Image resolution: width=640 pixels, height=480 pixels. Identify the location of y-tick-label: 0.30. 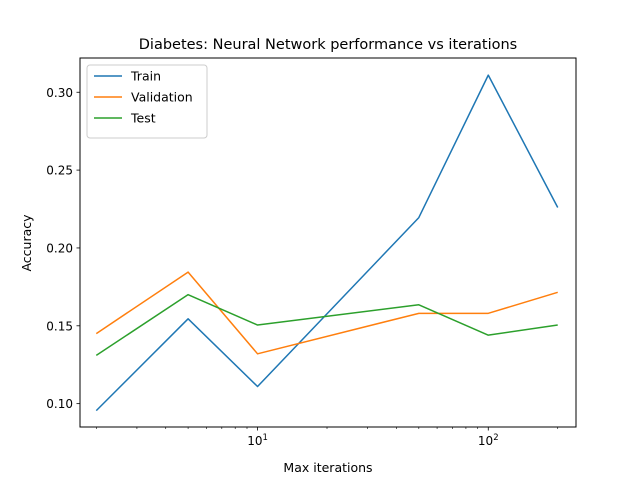
(59, 93).